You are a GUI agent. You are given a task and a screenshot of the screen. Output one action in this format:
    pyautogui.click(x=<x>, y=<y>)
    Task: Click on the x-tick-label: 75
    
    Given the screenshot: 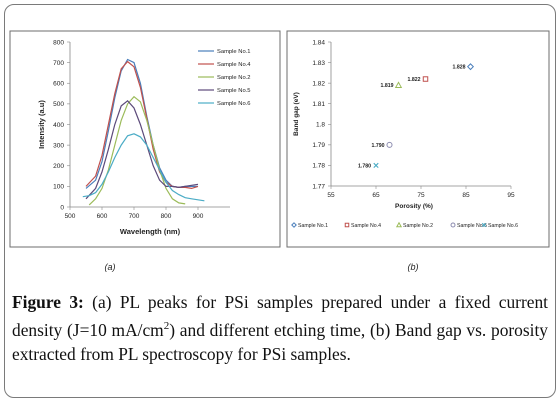 What is the action you would take?
    pyautogui.click(x=421, y=195)
    